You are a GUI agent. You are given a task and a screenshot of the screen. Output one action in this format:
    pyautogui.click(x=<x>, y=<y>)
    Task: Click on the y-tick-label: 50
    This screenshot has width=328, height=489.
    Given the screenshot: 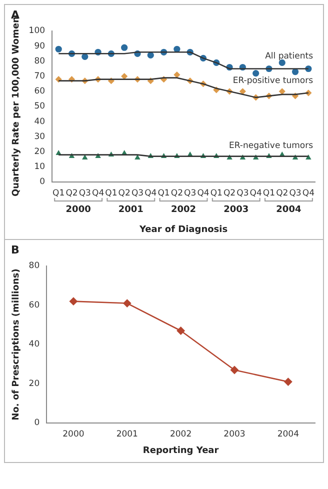 What is the action you would take?
    pyautogui.click(x=40, y=107)
    